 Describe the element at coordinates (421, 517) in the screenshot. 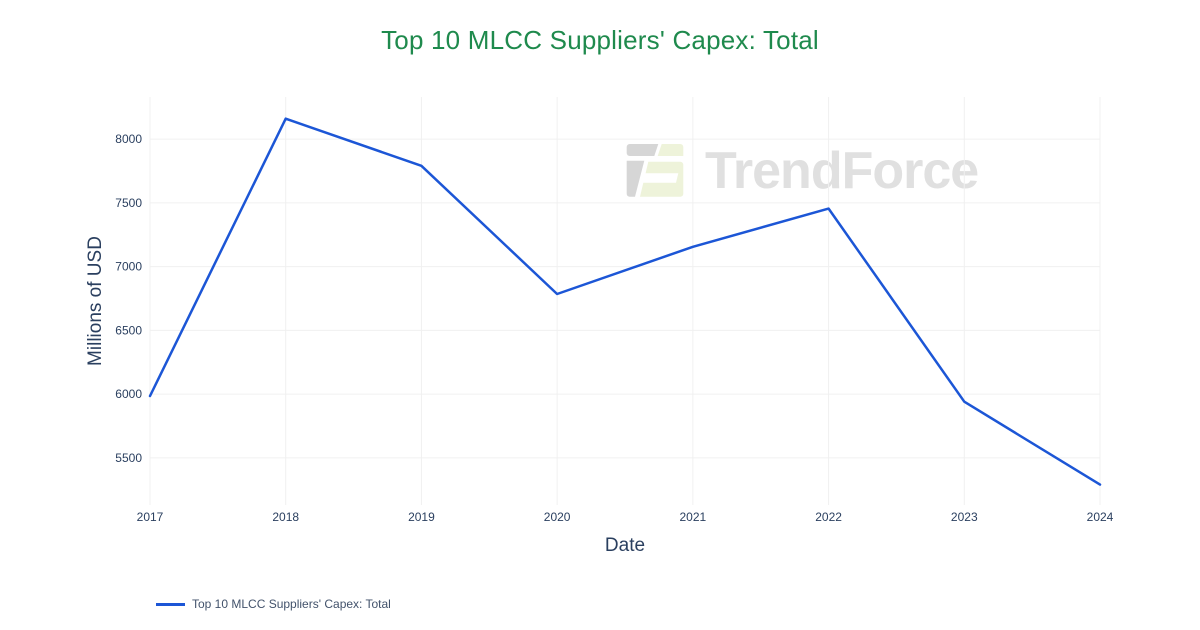

I see `x-tick-label: 2019` at that location.